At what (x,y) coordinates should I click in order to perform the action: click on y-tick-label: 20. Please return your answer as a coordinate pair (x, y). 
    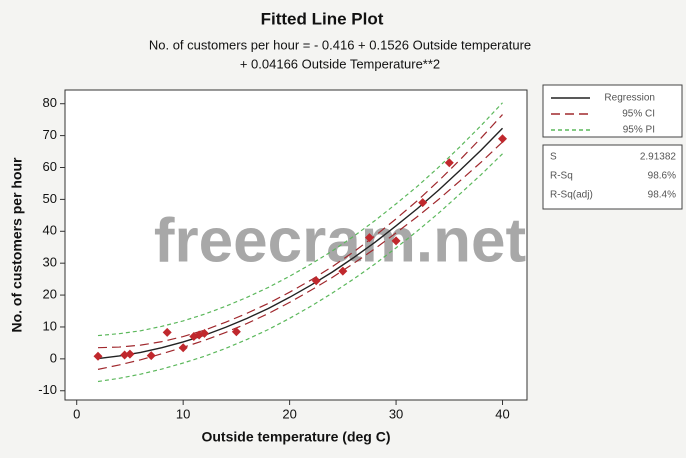
    Looking at the image, I should click on (50, 294).